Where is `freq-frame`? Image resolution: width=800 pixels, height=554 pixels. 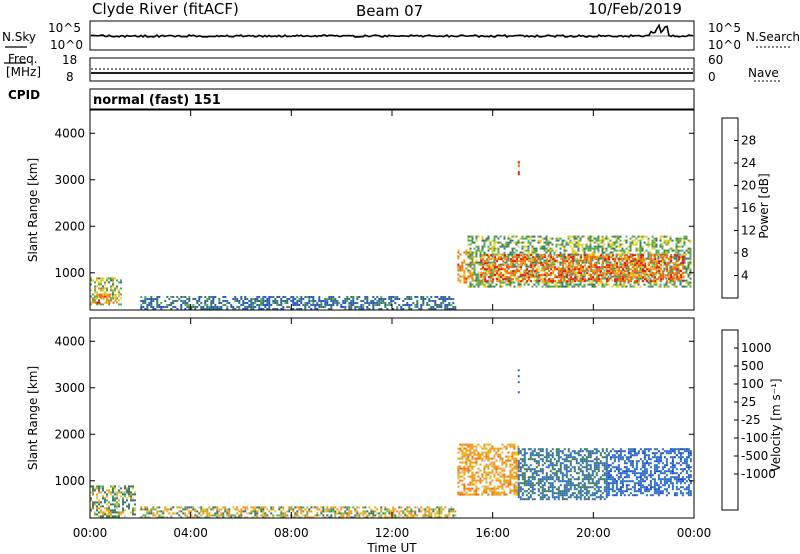 freq-frame is located at coordinates (392, 69).